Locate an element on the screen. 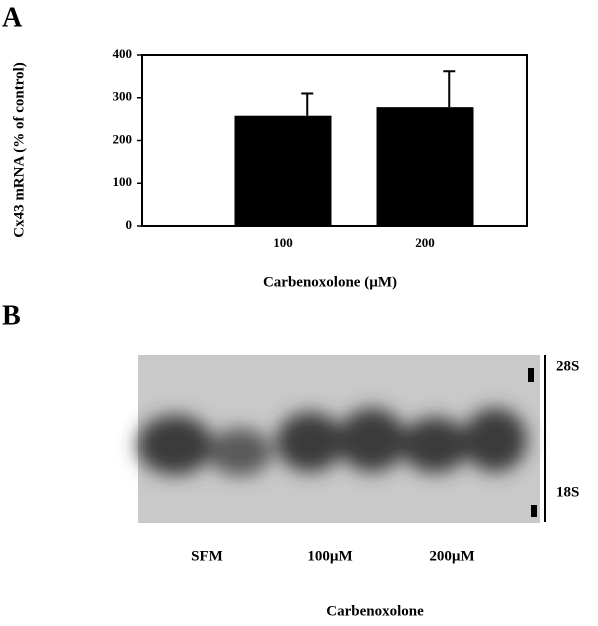 The width and height of the screenshot is (598, 626). x-axis-title: Carbenoxolone (µM) is located at coordinates (330, 282).